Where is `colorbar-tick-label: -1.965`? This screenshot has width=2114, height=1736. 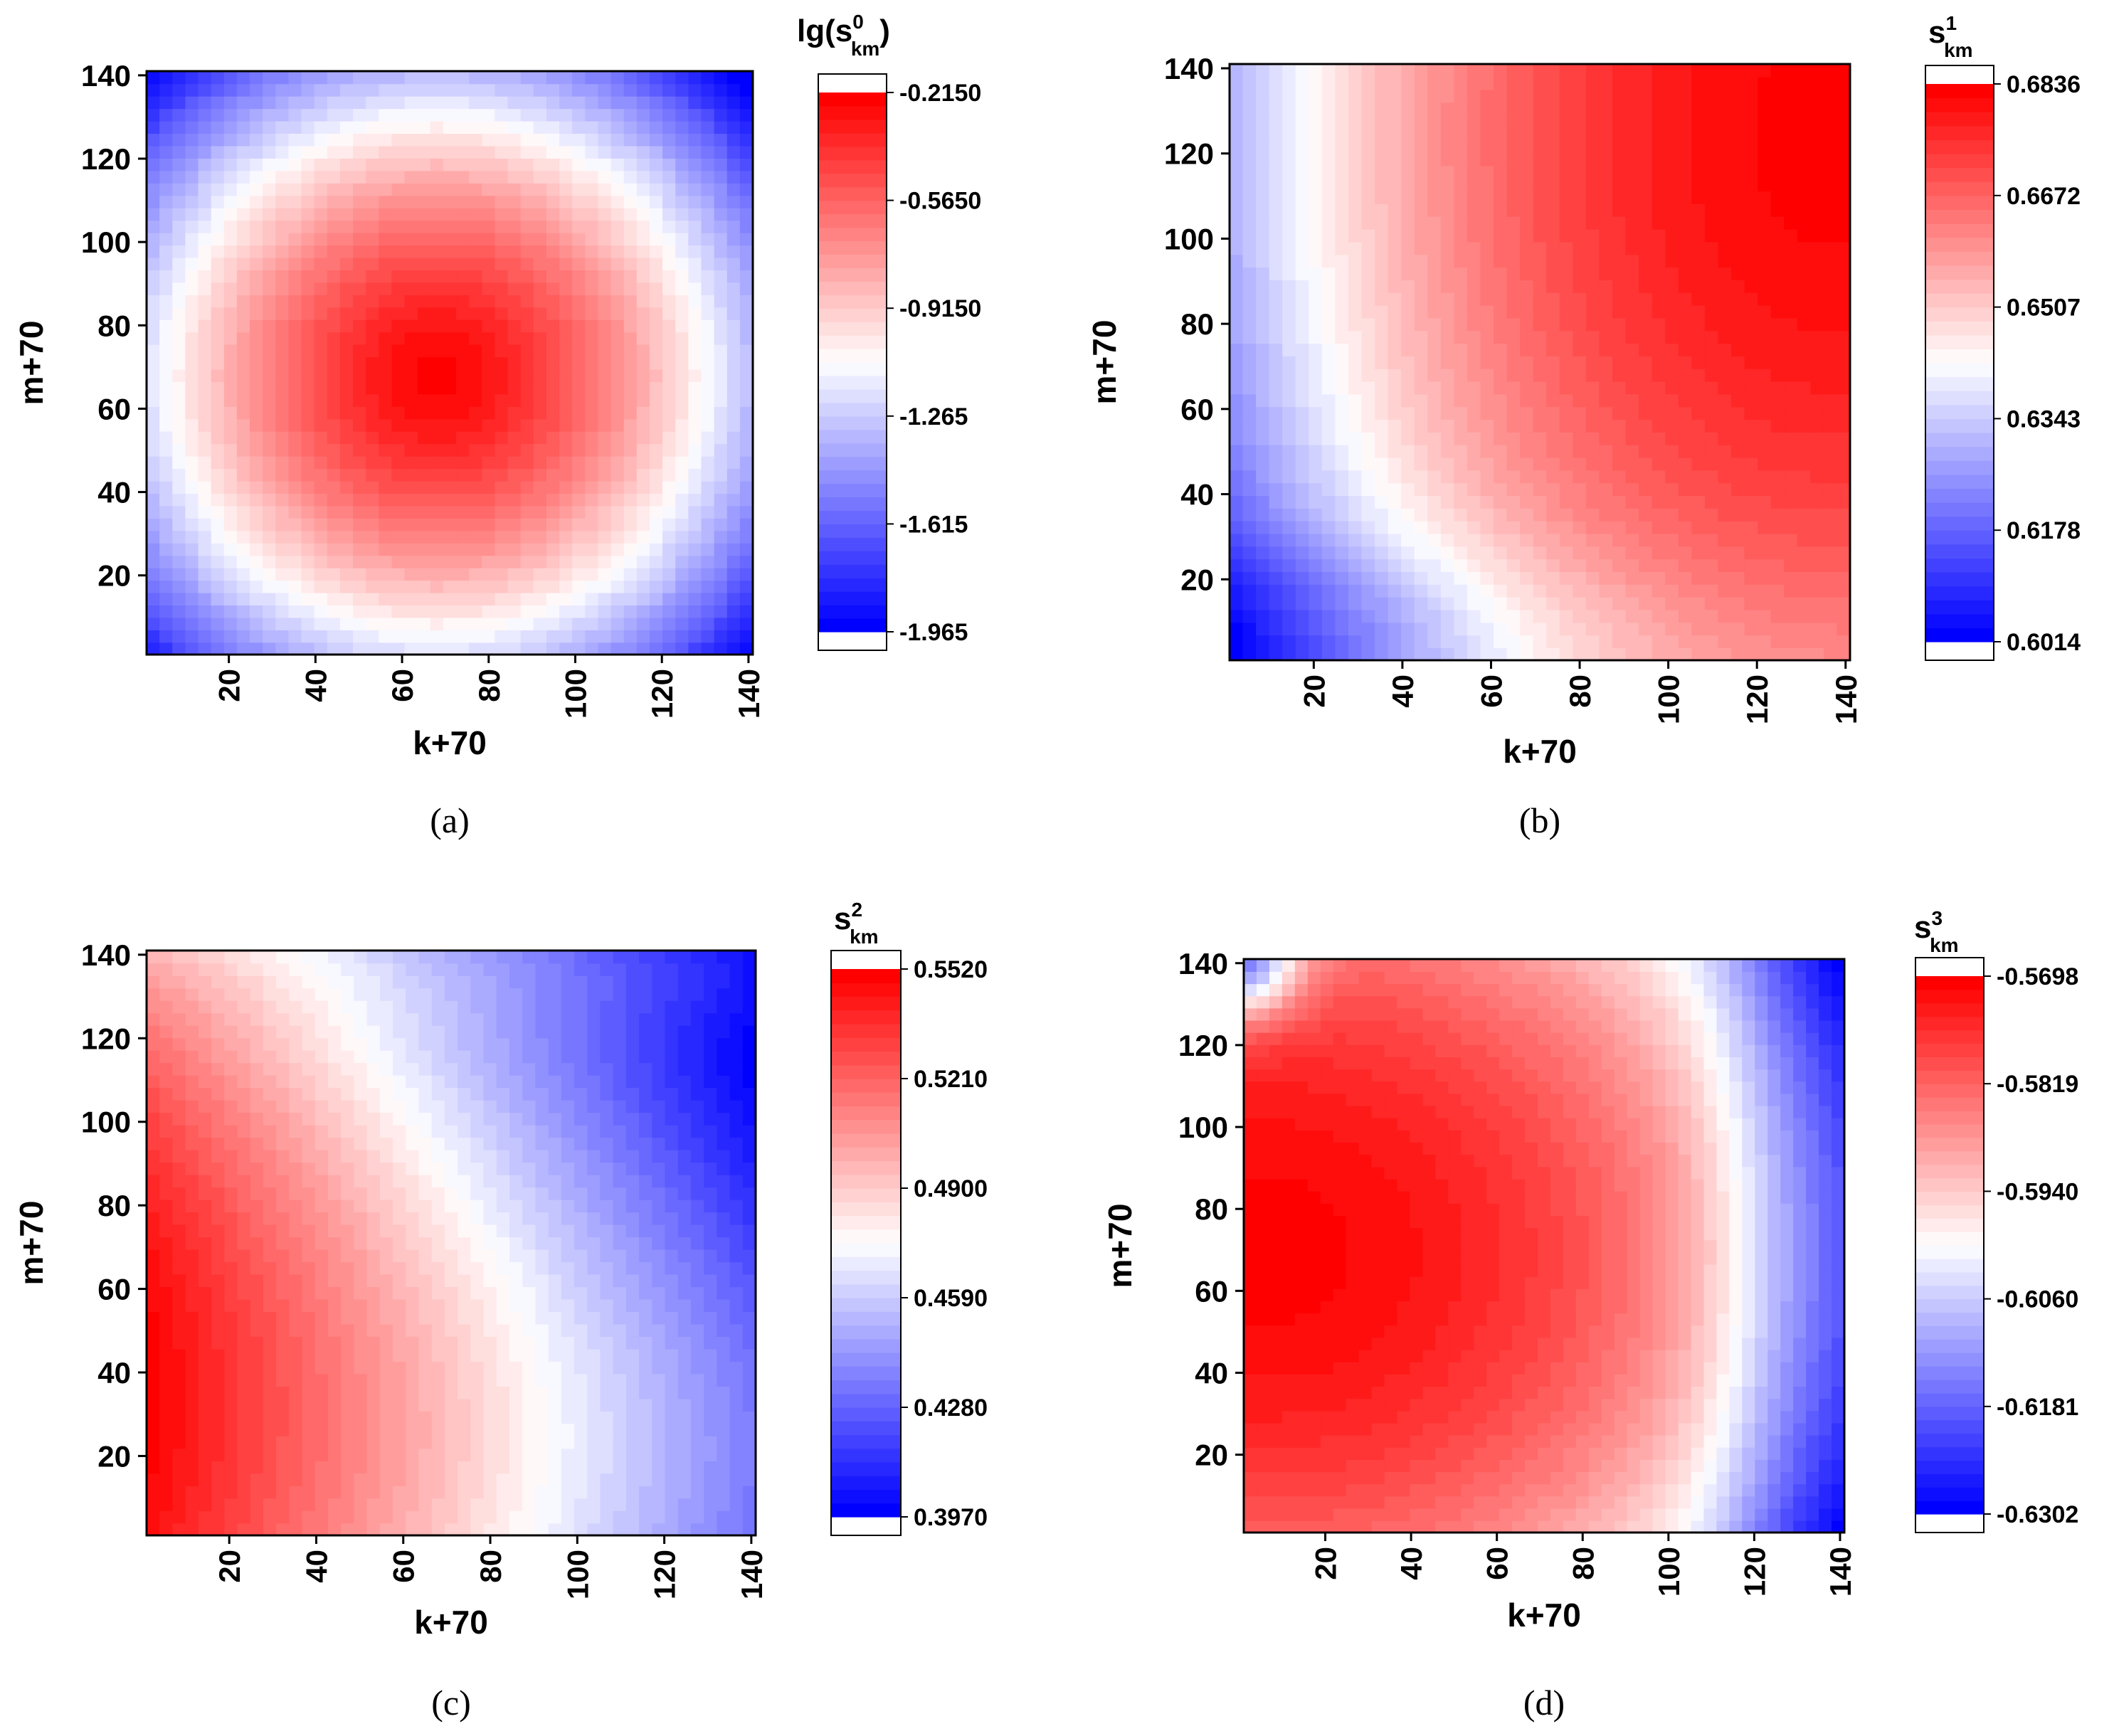 colorbar-tick-label: -1.965 is located at coordinates (933, 632).